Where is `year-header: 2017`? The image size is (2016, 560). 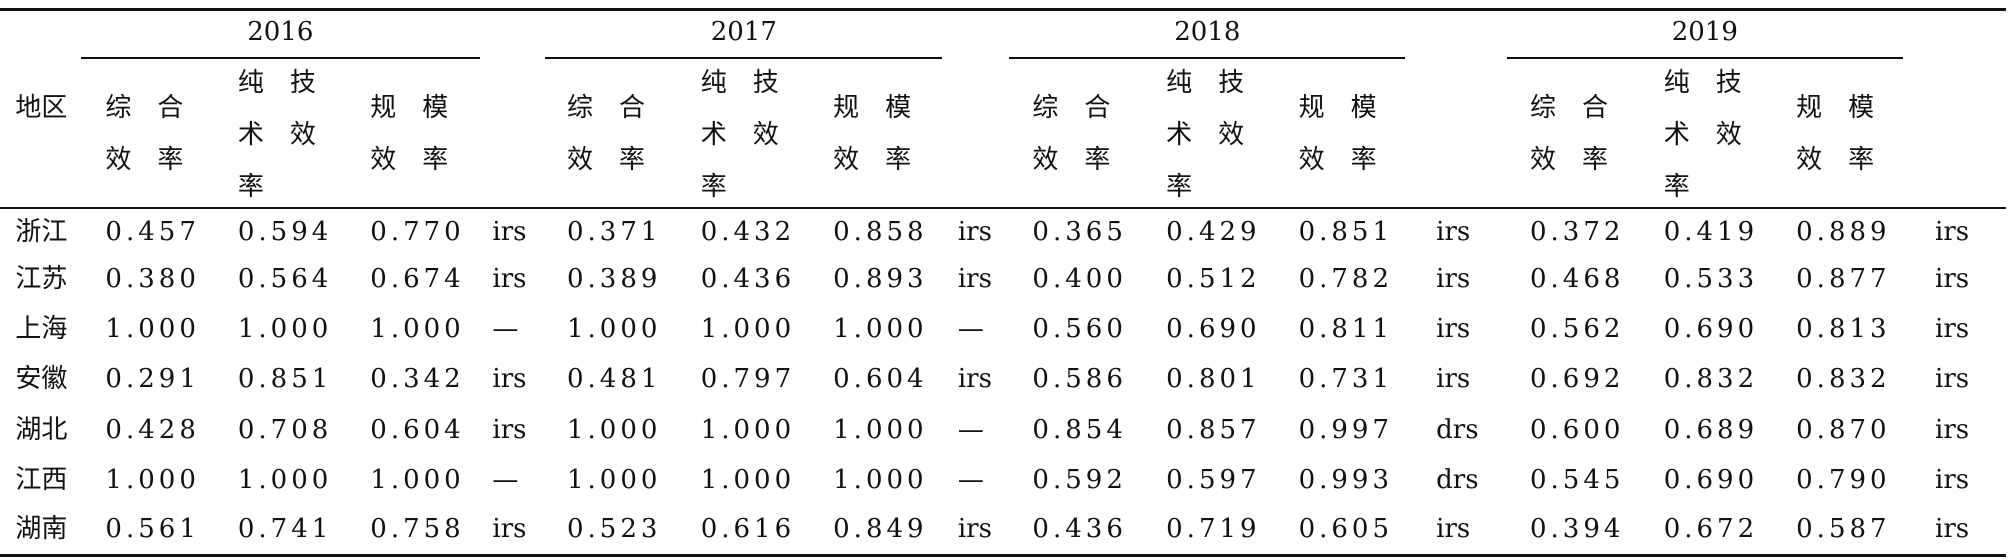 year-header: 2017 is located at coordinates (743, 32).